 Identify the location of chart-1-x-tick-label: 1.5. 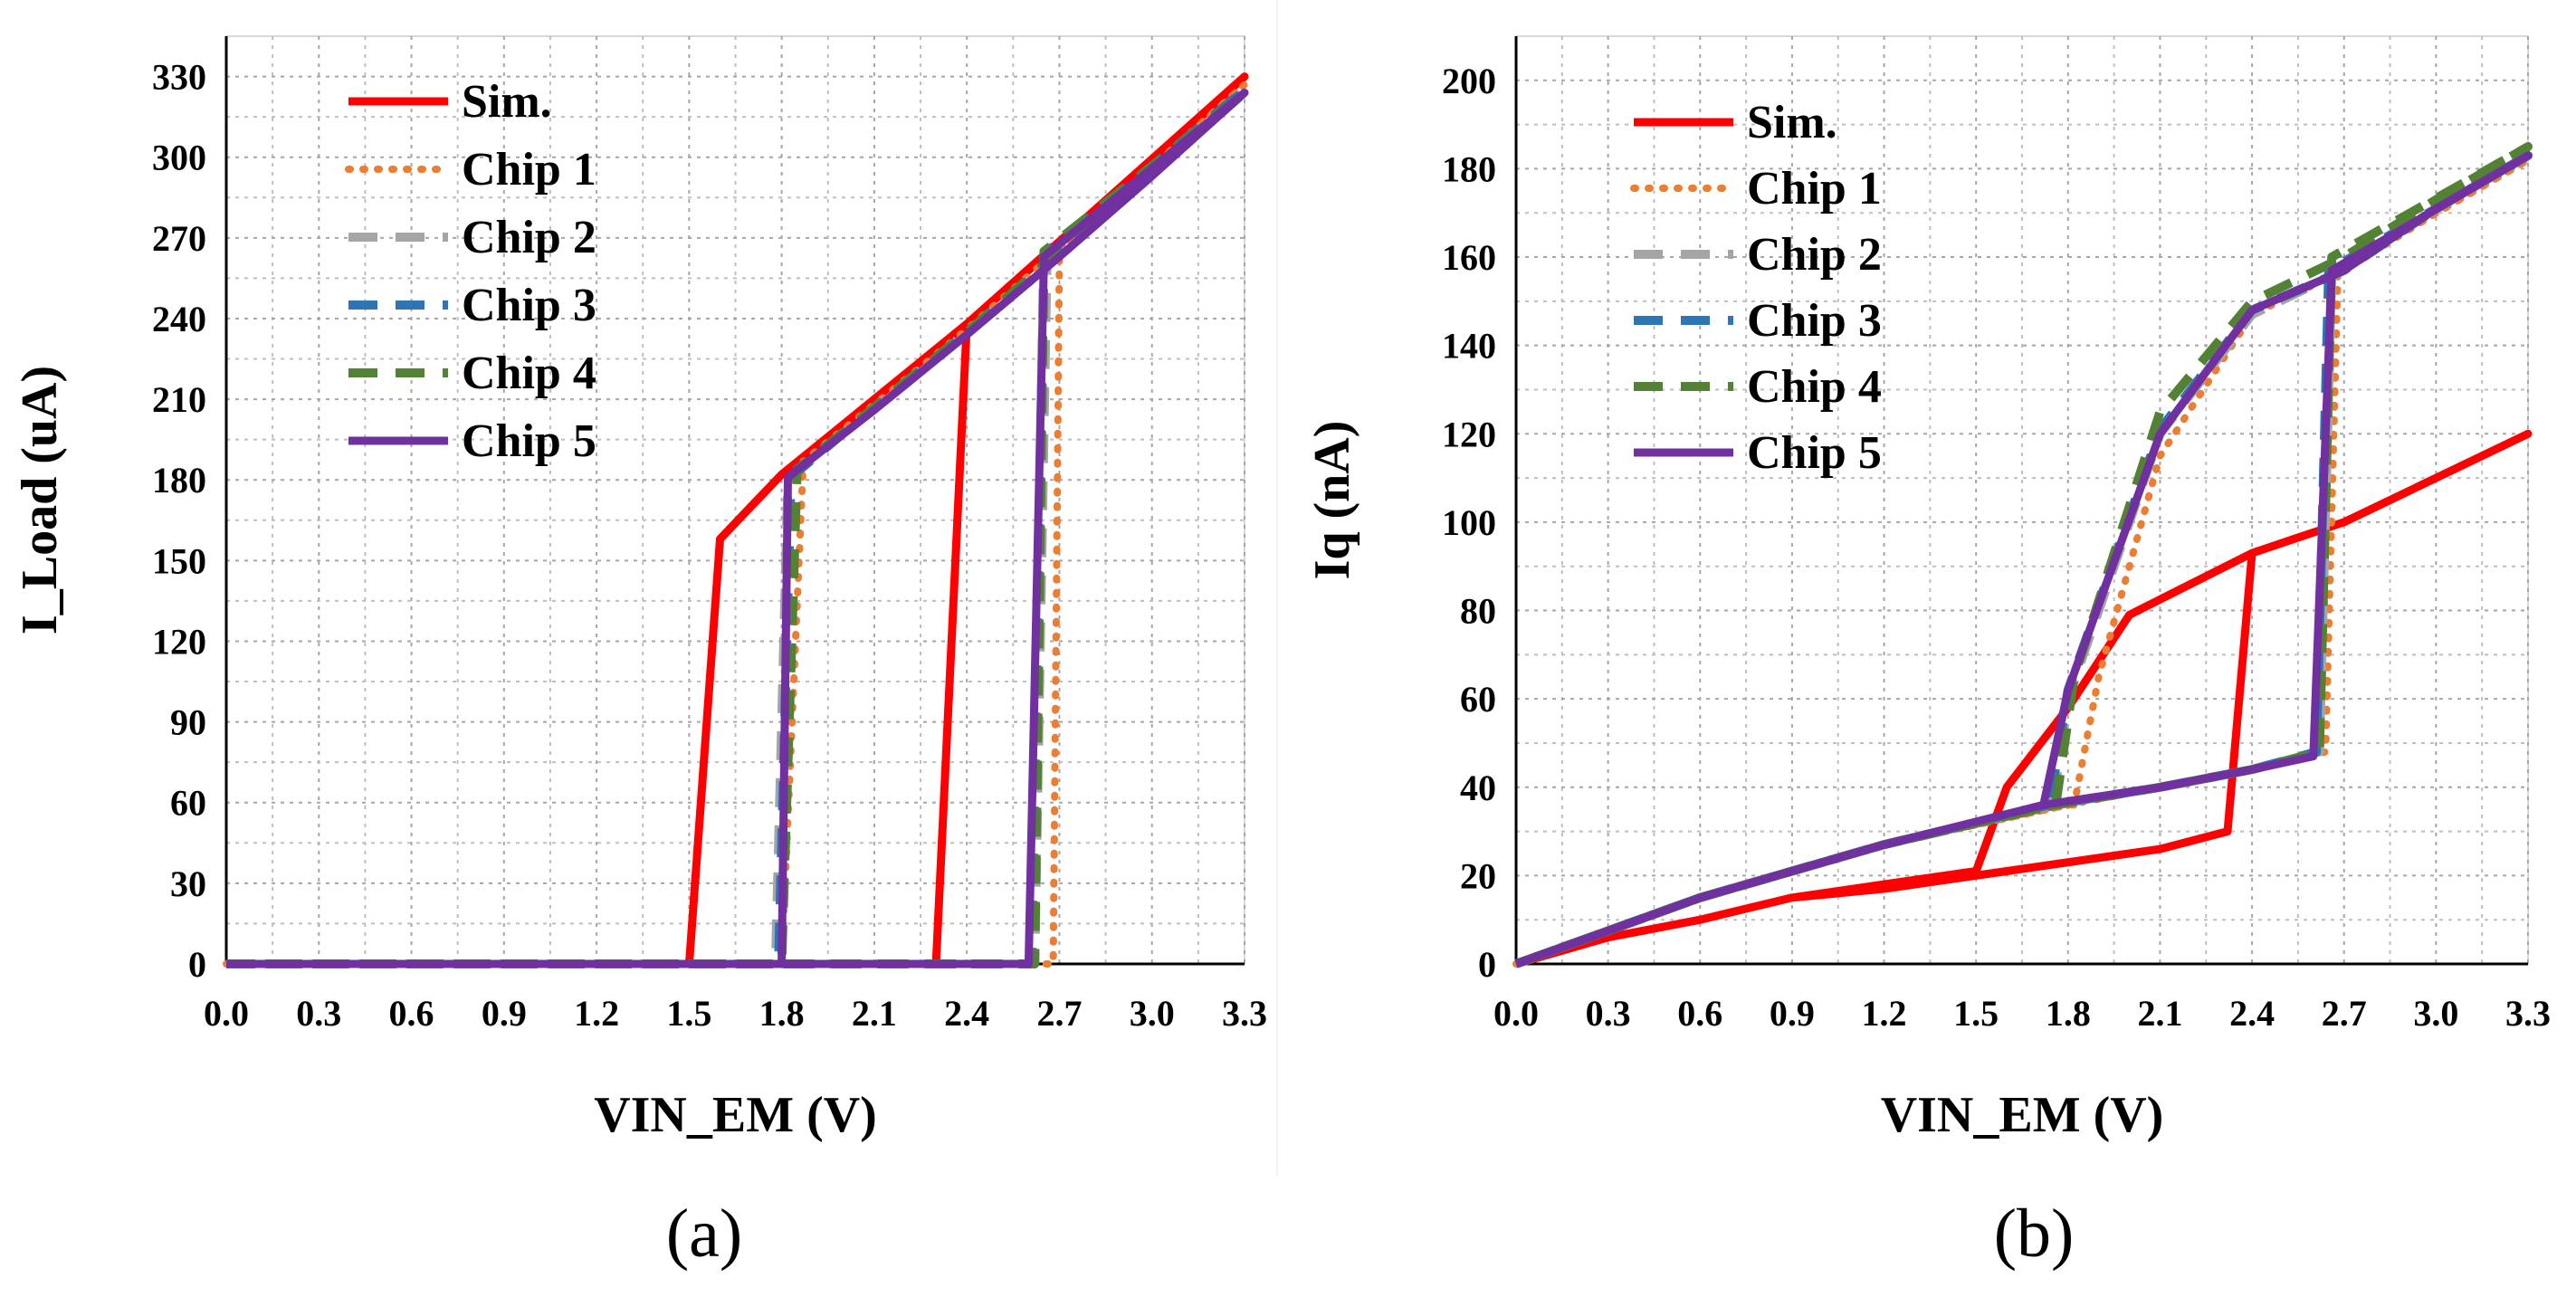
(1976, 1013).